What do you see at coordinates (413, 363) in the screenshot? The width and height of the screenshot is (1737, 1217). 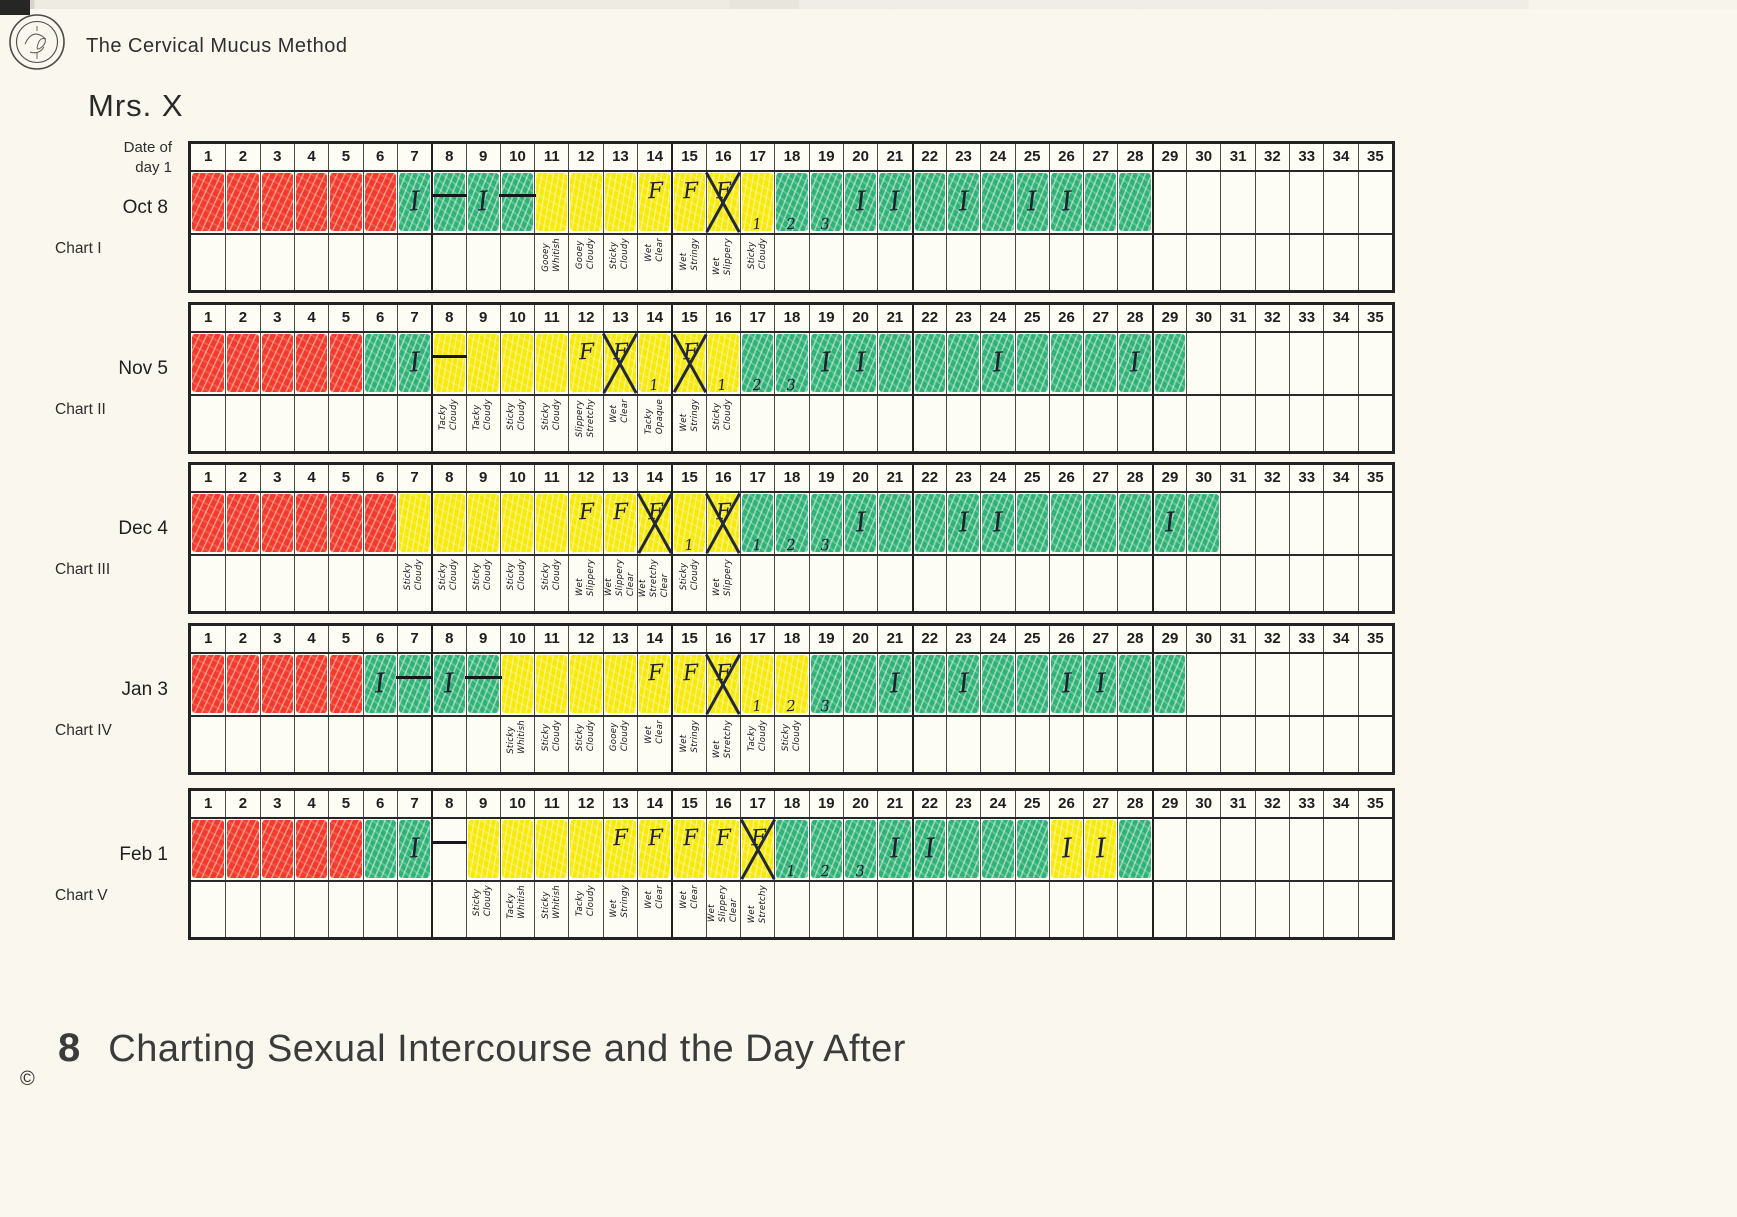 I see `day-cell: I` at bounding box center [413, 363].